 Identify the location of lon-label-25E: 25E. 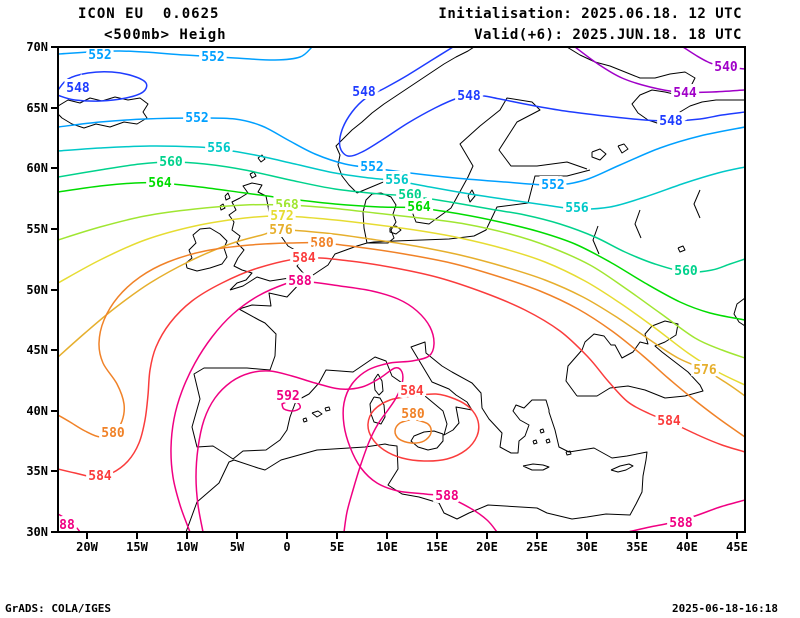
(537, 547).